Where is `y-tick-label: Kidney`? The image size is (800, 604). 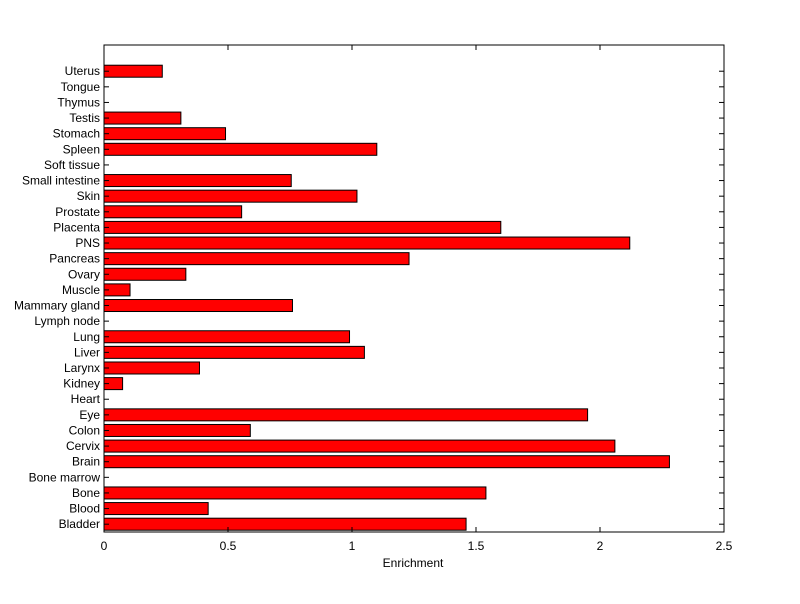 y-tick-label: Kidney is located at coordinates (81, 384).